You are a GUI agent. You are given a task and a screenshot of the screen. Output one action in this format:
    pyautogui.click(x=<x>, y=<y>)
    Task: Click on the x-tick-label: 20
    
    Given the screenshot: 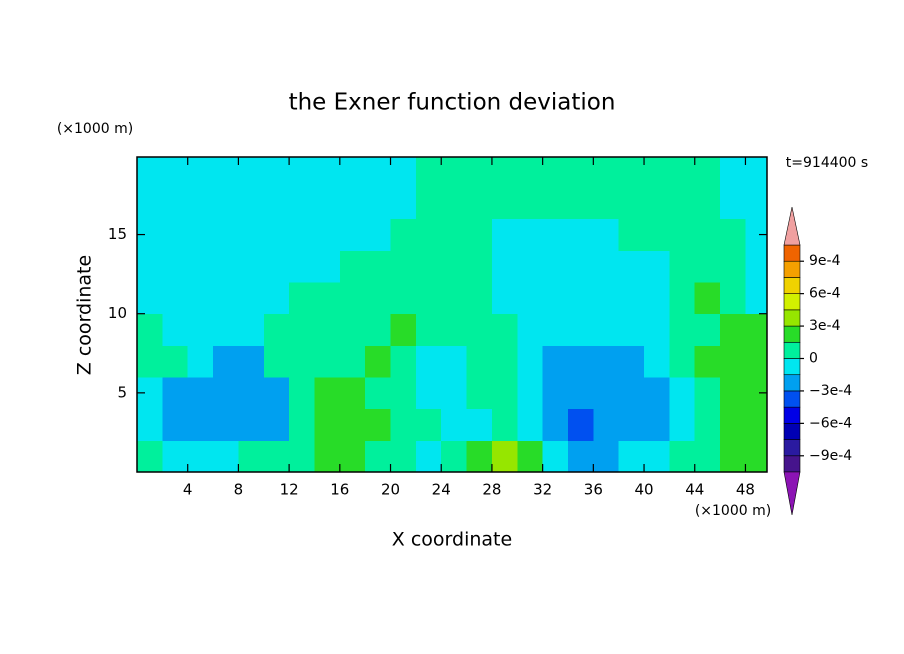 What is the action you would take?
    pyautogui.click(x=390, y=490)
    